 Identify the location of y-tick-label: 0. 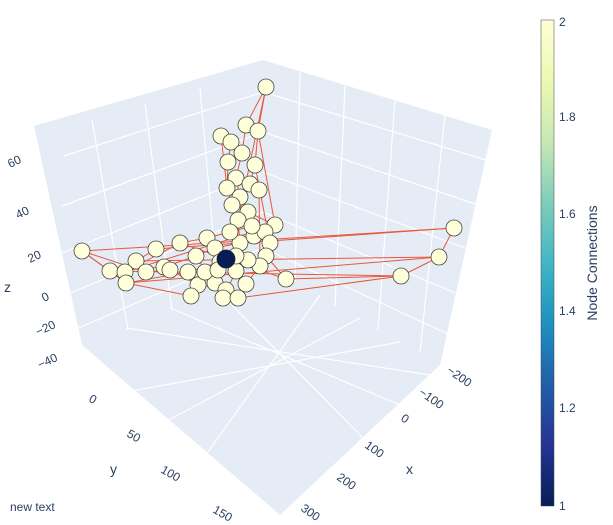
(93, 399).